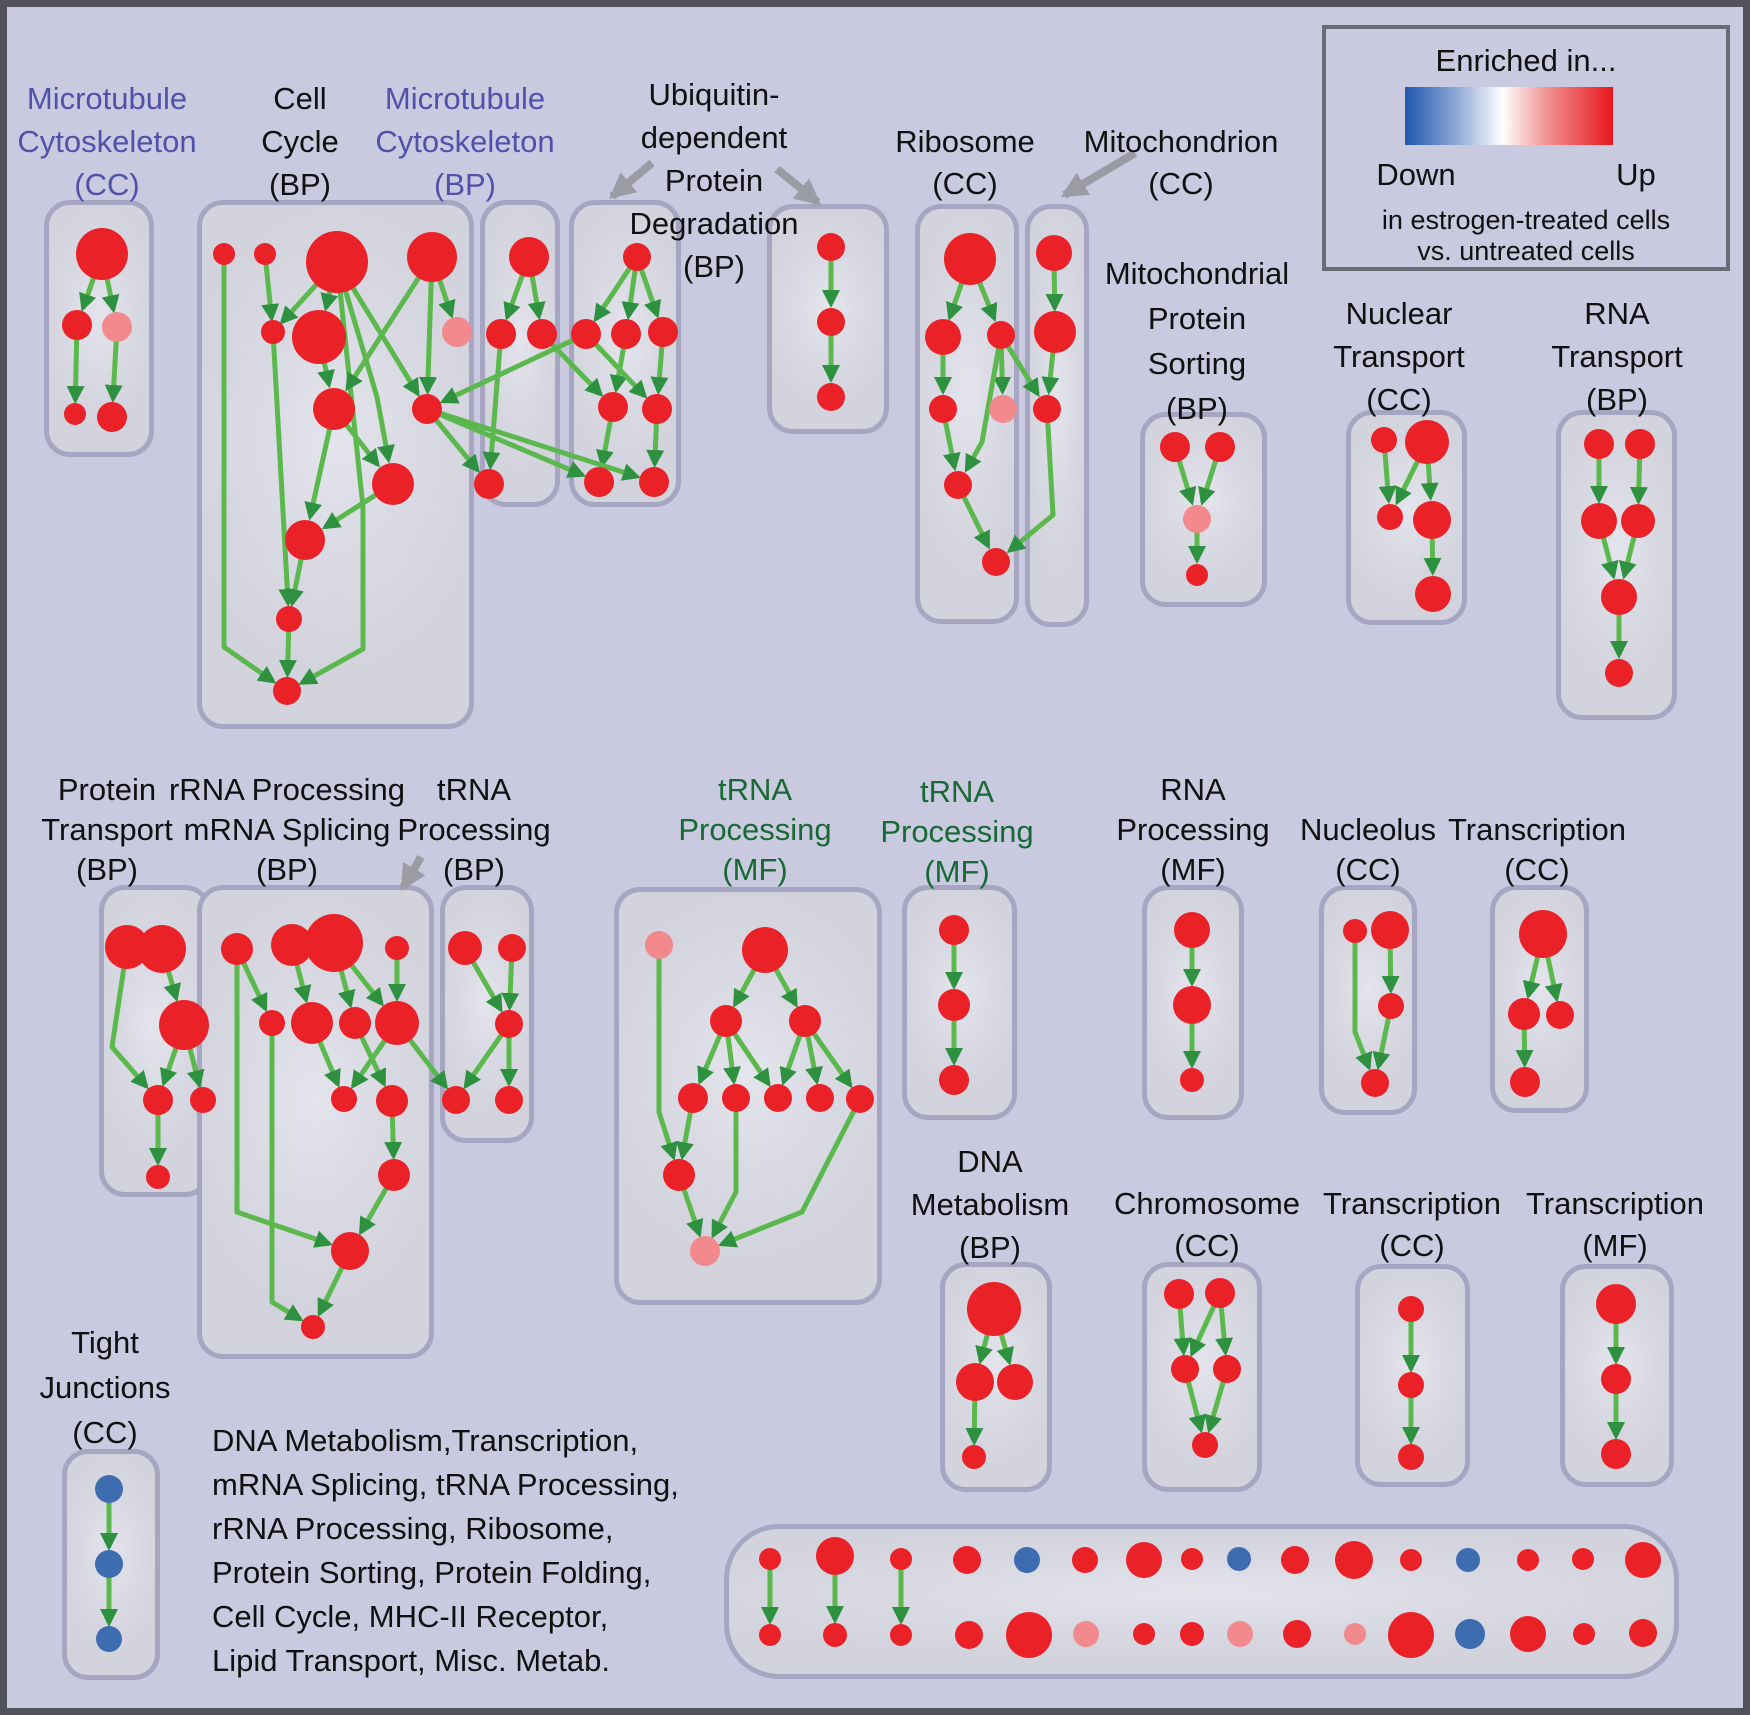 This screenshot has width=1750, height=1715. I want to click on label-line: Protein, so click(1197, 318).